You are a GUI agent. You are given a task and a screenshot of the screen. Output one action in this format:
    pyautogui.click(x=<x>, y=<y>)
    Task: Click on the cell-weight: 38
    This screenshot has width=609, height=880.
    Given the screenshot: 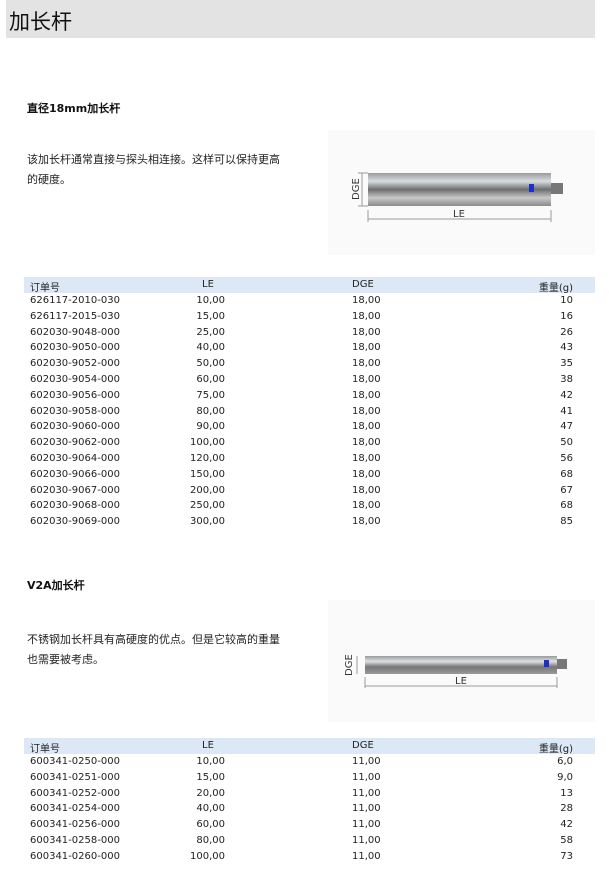 What is the action you would take?
    pyautogui.click(x=566, y=379)
    